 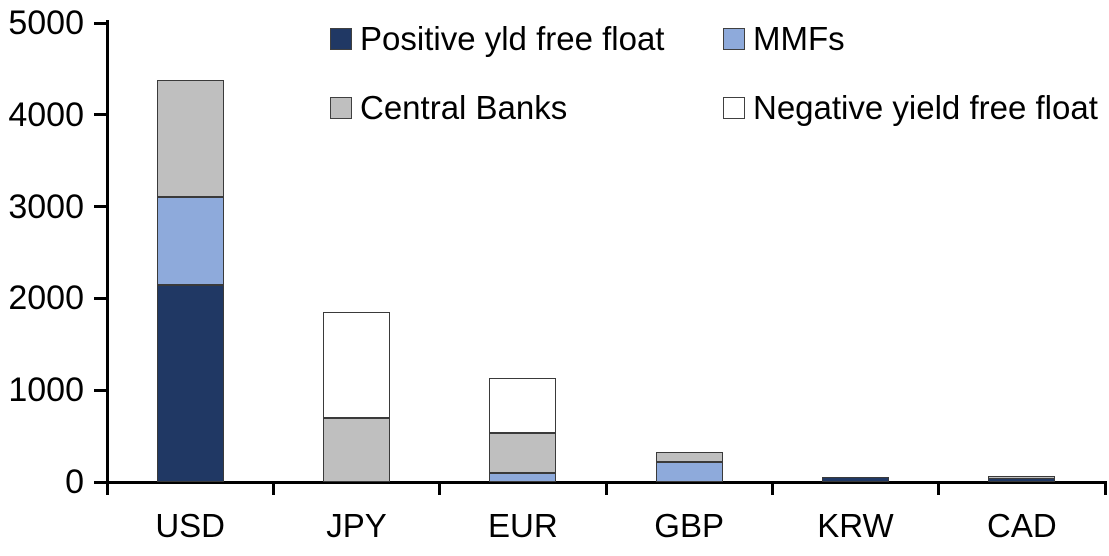 I want to click on bar-gbp-mmfs, so click(x=689, y=471).